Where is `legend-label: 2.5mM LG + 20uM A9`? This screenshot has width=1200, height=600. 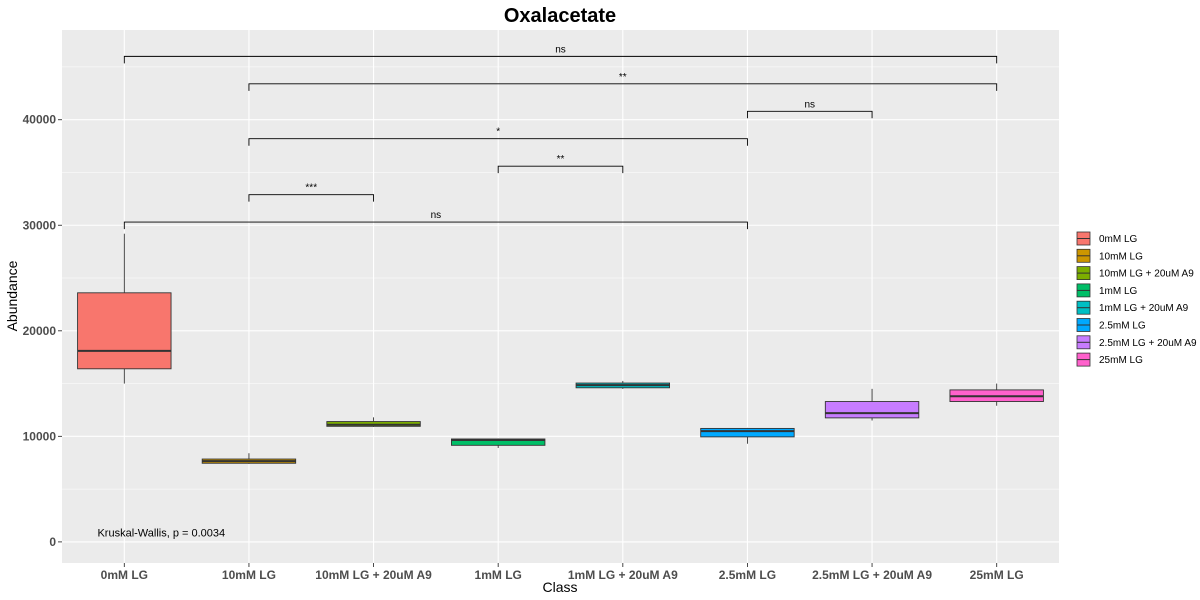 legend-label: 2.5mM LG + 20uM A9 is located at coordinates (1148, 343).